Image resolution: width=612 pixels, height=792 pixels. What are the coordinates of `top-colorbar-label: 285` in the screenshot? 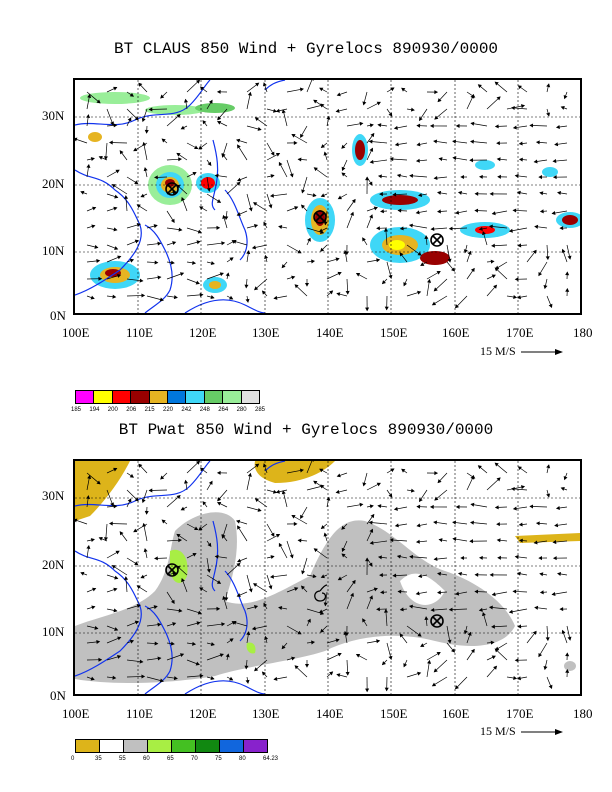 It's located at (260, 410).